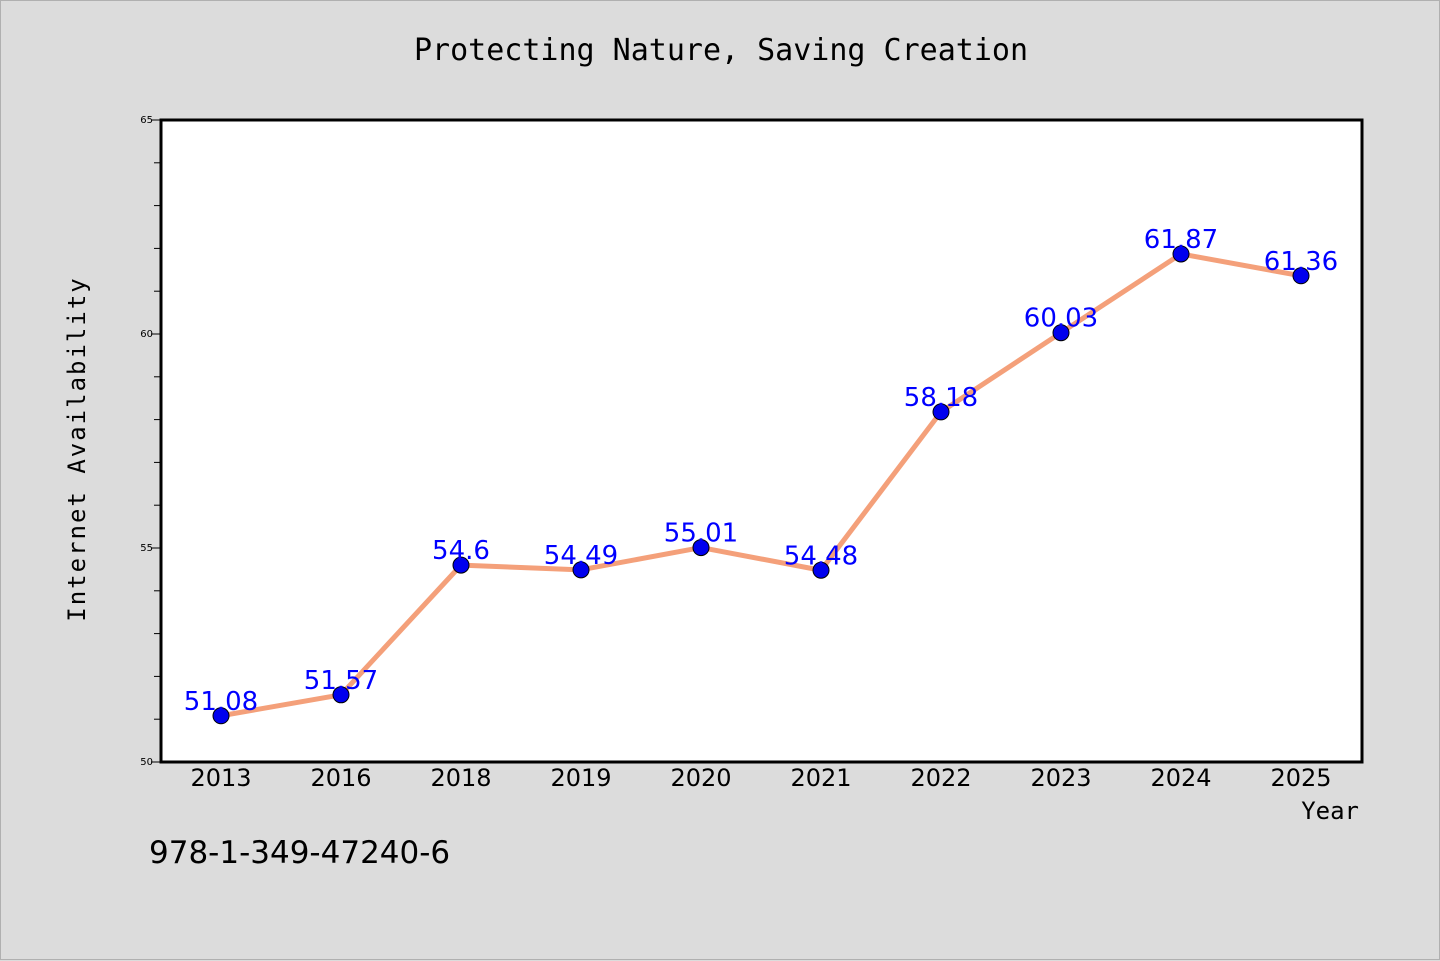 Image resolution: width=1440 pixels, height=961 pixels. Describe the element at coordinates (820, 778) in the screenshot. I see `x-tick-label: 2021` at that location.